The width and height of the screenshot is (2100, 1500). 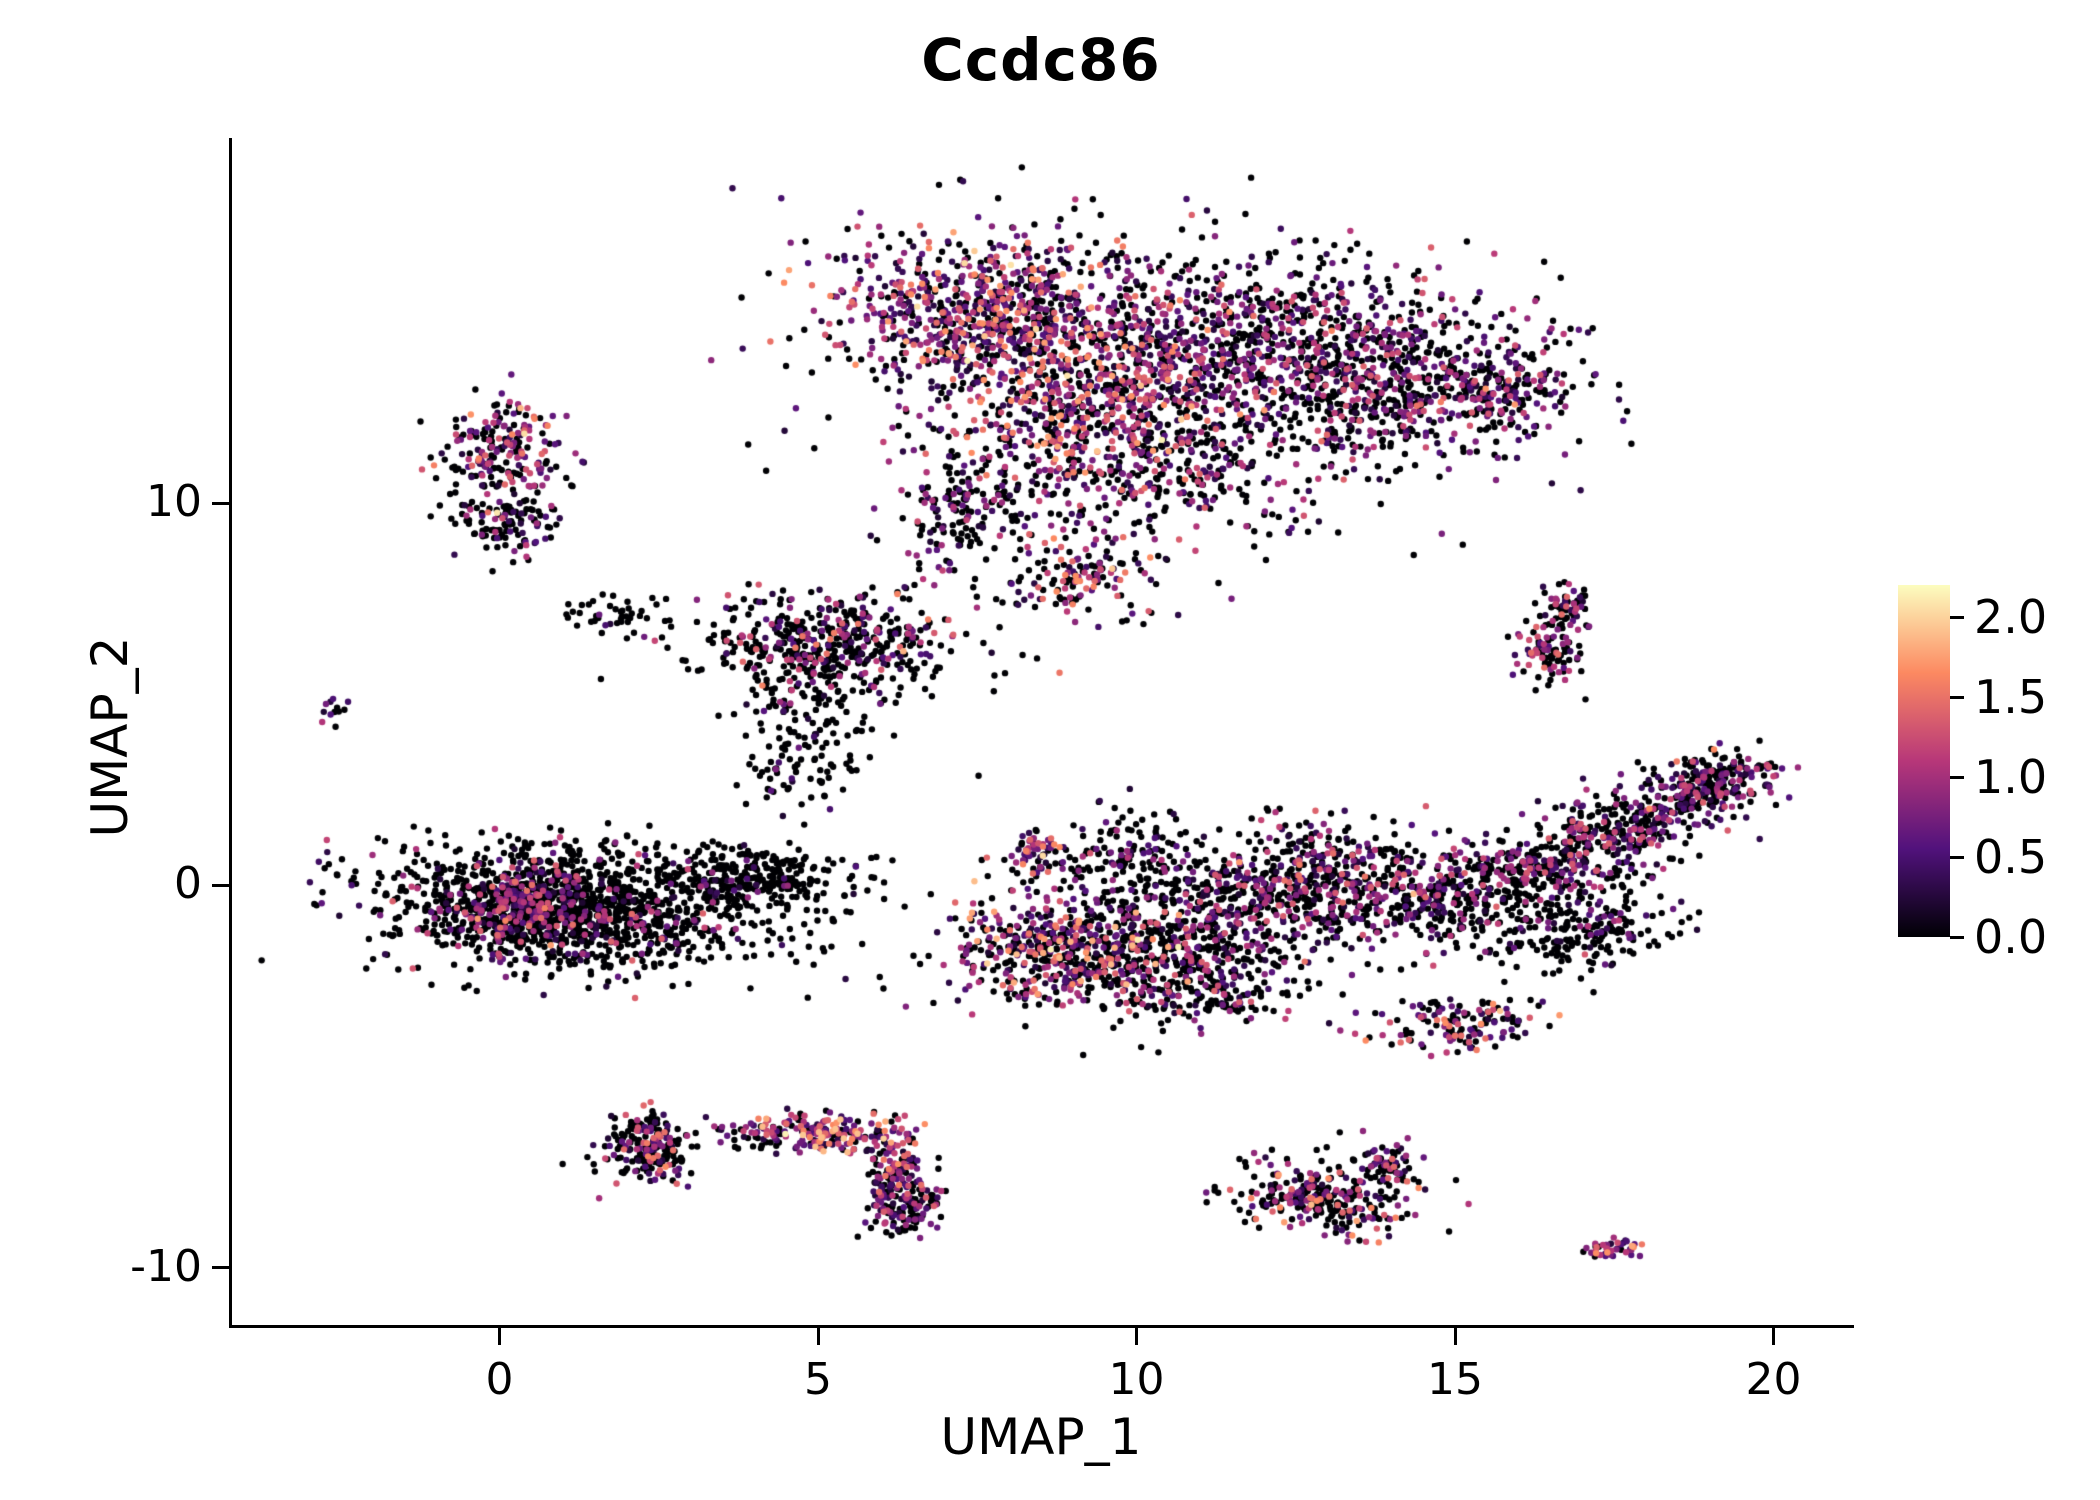 What do you see at coordinates (1455, 1379) in the screenshot?
I see `x-tick-label: 15` at bounding box center [1455, 1379].